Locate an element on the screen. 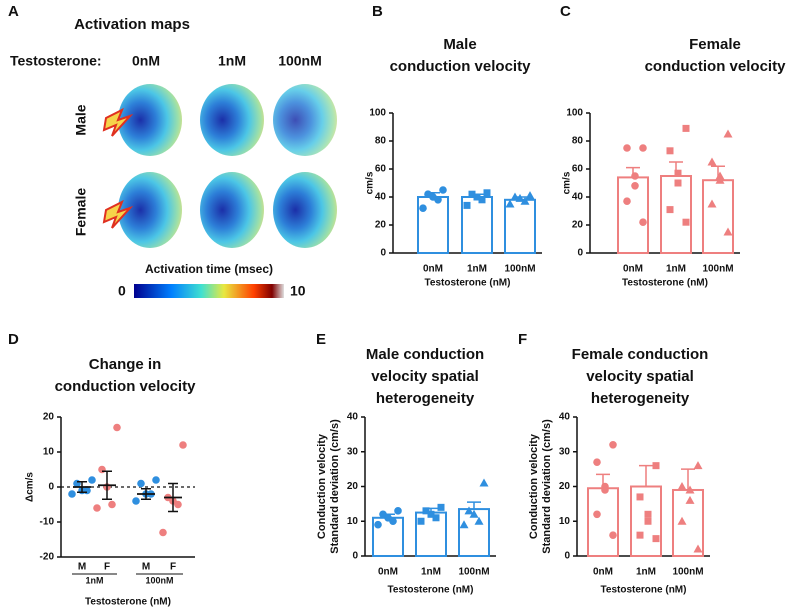 The height and width of the screenshot is (609, 788). colorbar-min: 0 is located at coordinates (122, 291).